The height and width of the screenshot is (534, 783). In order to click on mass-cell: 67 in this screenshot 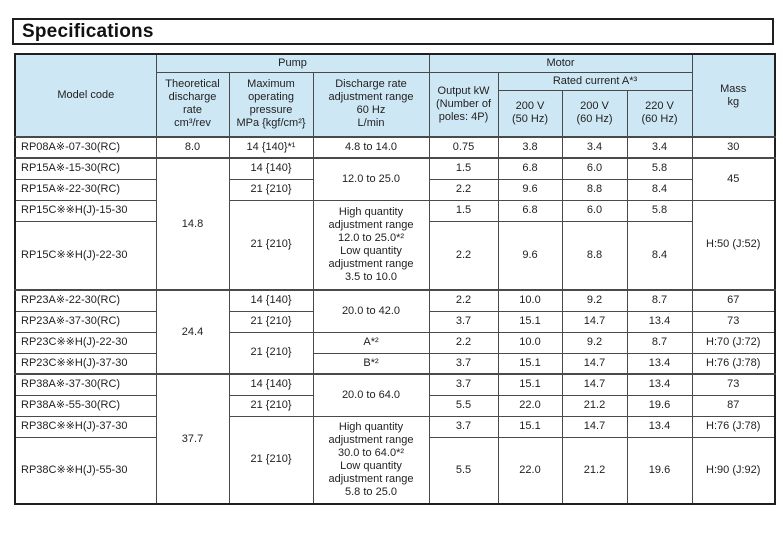, I will do `click(733, 300)`.